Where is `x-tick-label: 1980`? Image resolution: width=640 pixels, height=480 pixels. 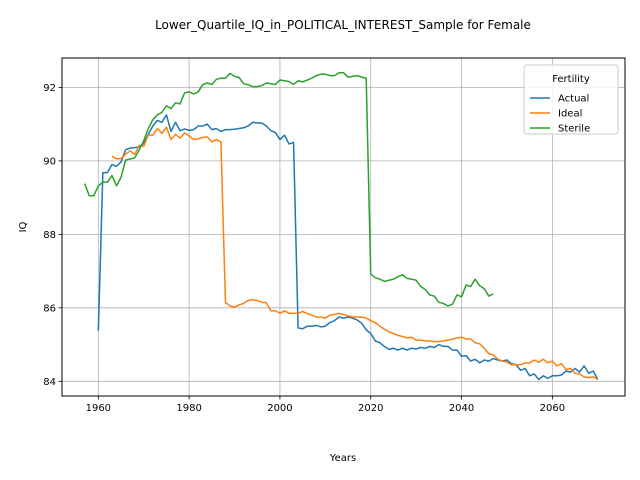 x-tick-label: 1980 is located at coordinates (188, 408).